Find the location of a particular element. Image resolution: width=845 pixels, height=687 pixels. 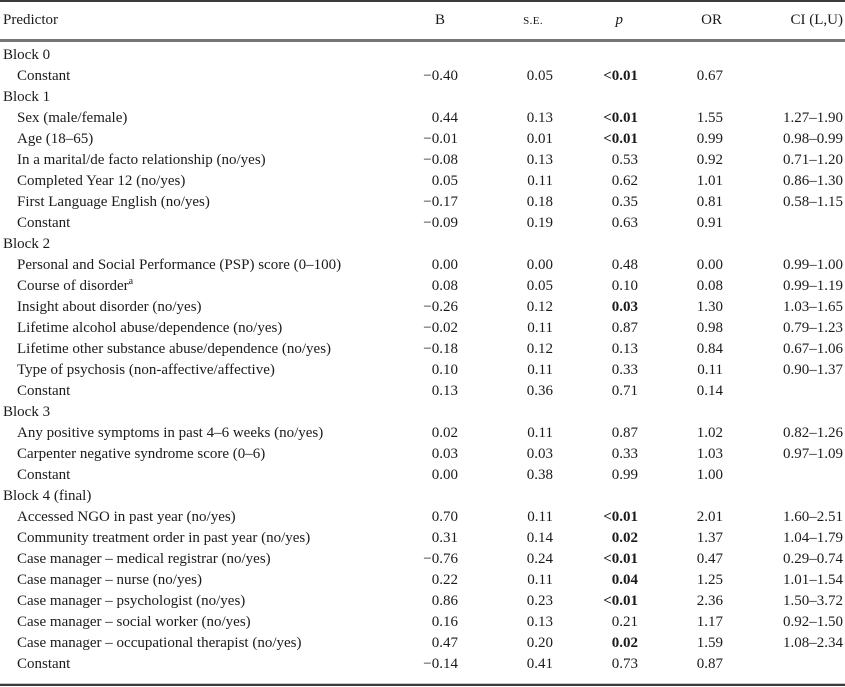

predictor-label: Sex (male/female) is located at coordinates (190, 118).